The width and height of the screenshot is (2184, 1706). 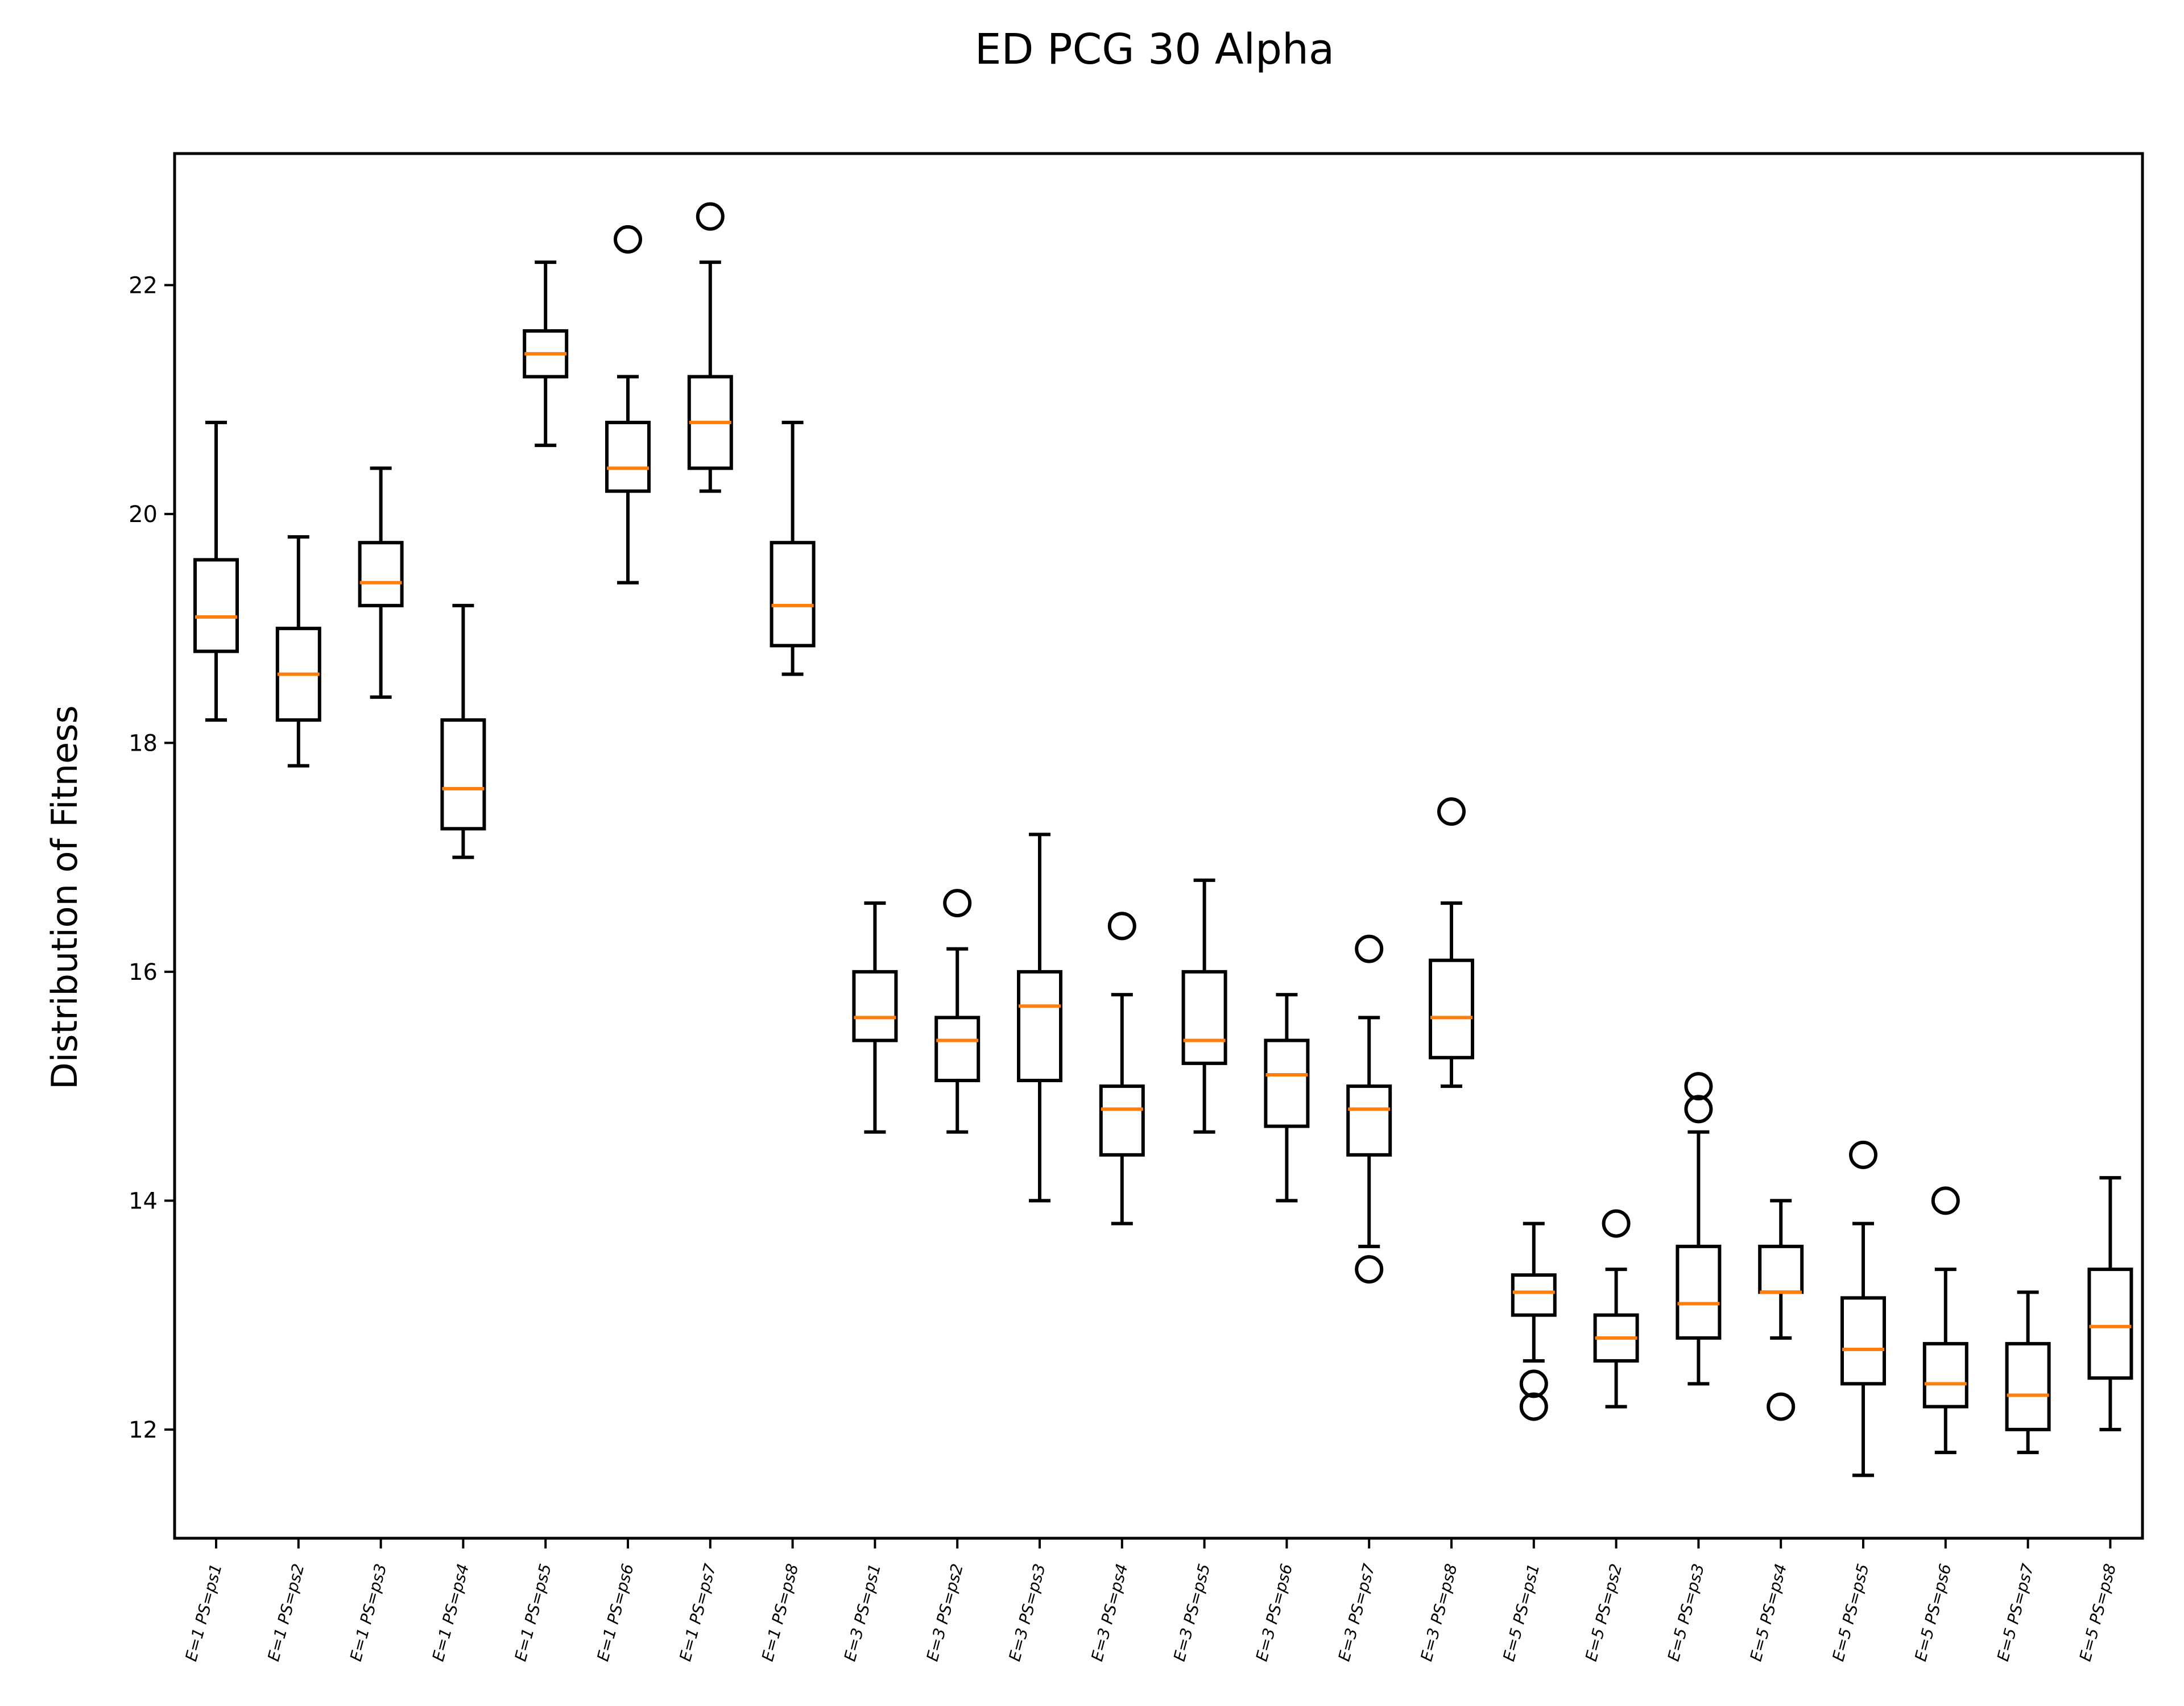 What do you see at coordinates (1155, 50) in the screenshot?
I see `chart-title: ED PCG 30 Alpha` at bounding box center [1155, 50].